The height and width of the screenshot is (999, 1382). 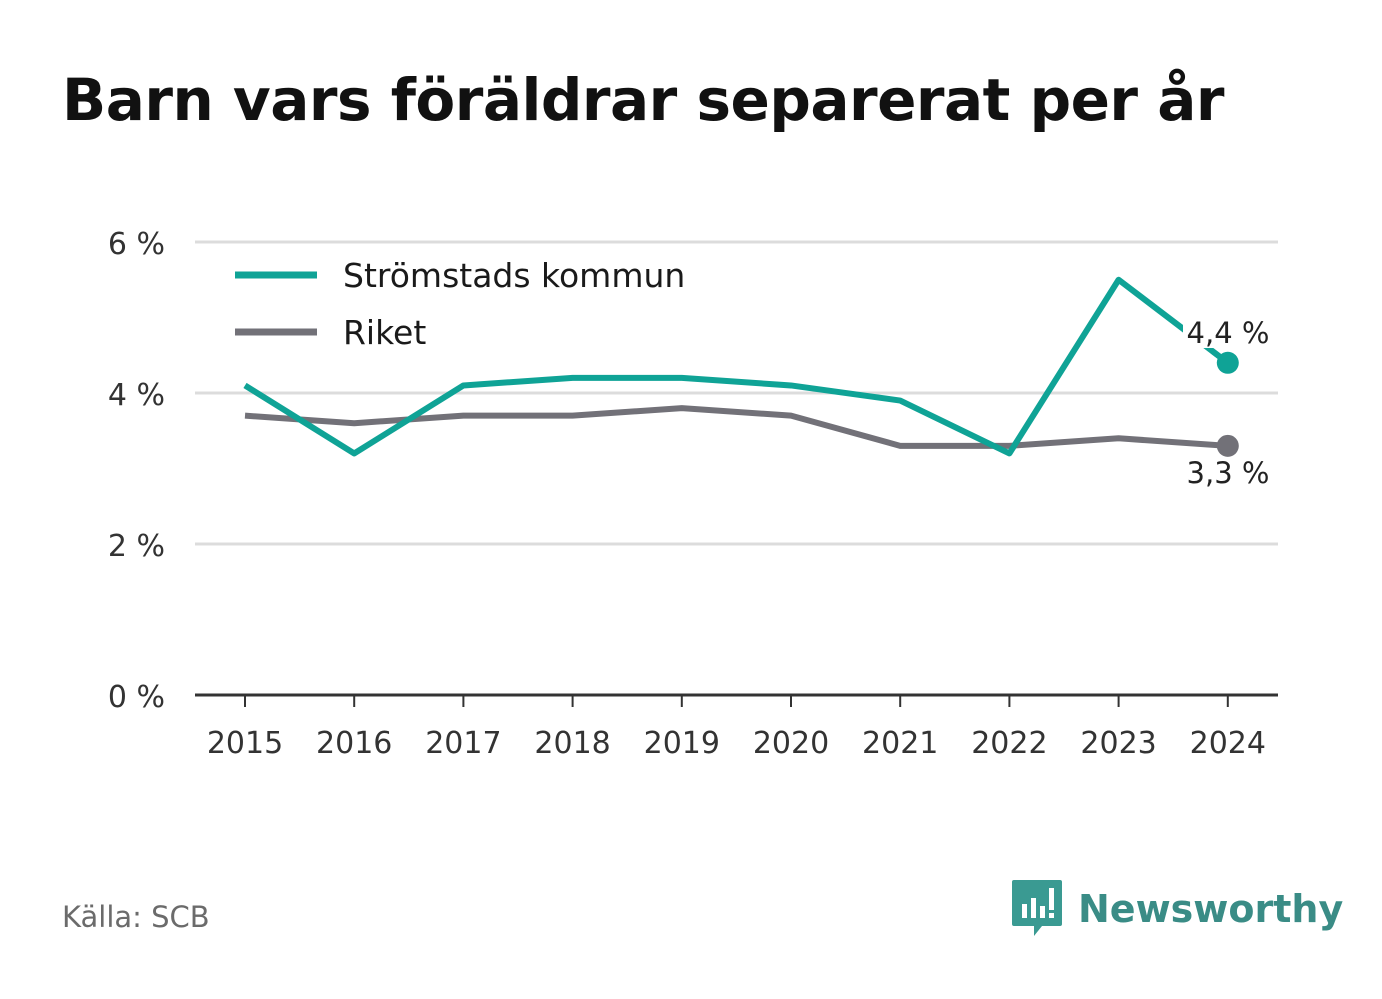 What do you see at coordinates (136, 471) in the screenshot?
I see `y-axis-labels: 0 % 2 % 4 % 6 %` at bounding box center [136, 471].